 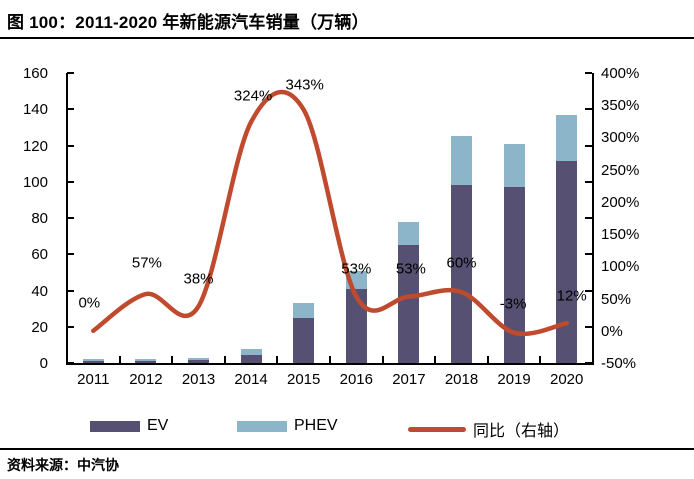 I want to click on bar-ev-2016, so click(x=356, y=325).